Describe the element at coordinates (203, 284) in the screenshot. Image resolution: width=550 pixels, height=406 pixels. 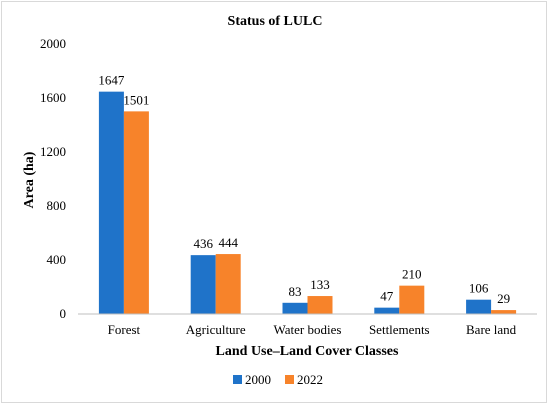
I see `bar-2000-agriculture` at that location.